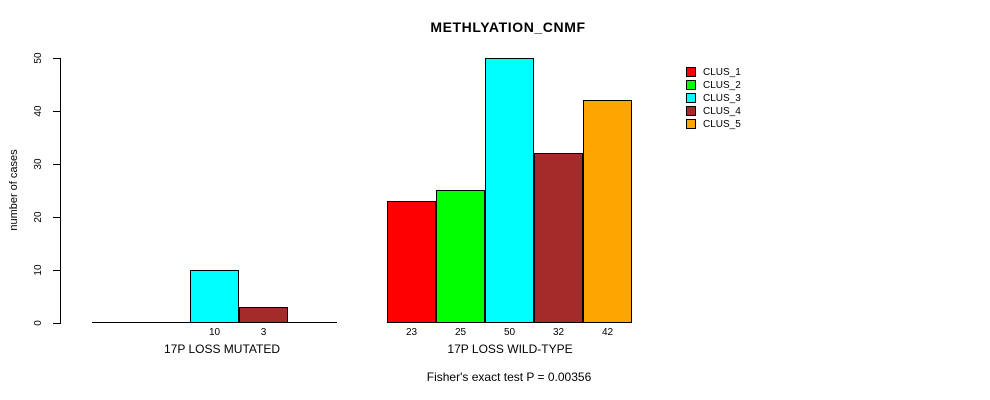 Image resolution: width=990 pixels, height=400 pixels. I want to click on y-axis-title: number of cases, so click(14, 190).